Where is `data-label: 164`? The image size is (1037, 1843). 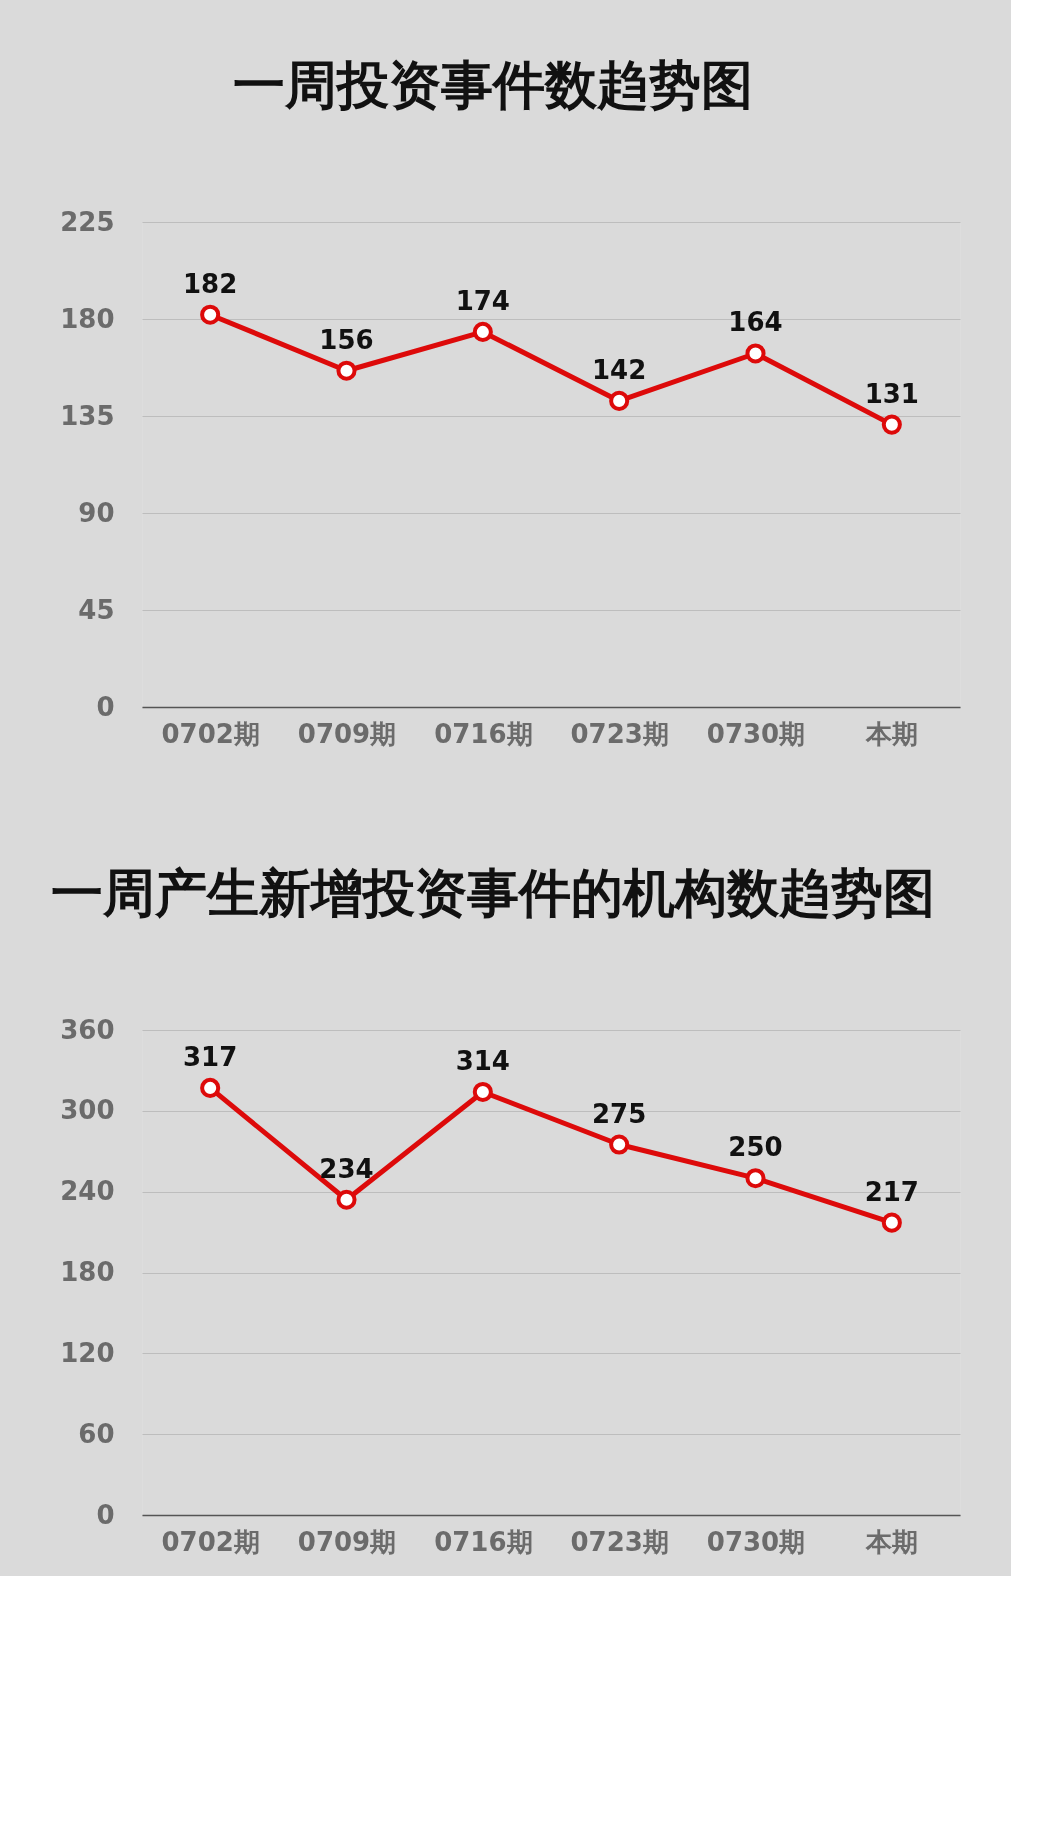 data-label: 164 is located at coordinates (755, 322).